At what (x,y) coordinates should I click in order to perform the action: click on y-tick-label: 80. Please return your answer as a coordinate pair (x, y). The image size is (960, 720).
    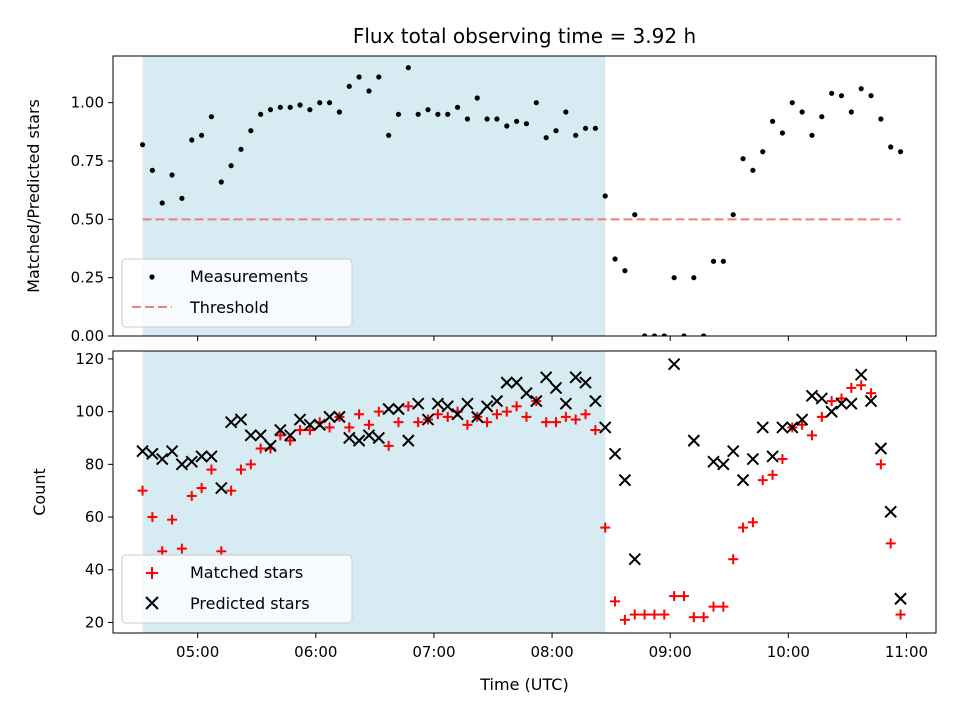
    Looking at the image, I should click on (94, 464).